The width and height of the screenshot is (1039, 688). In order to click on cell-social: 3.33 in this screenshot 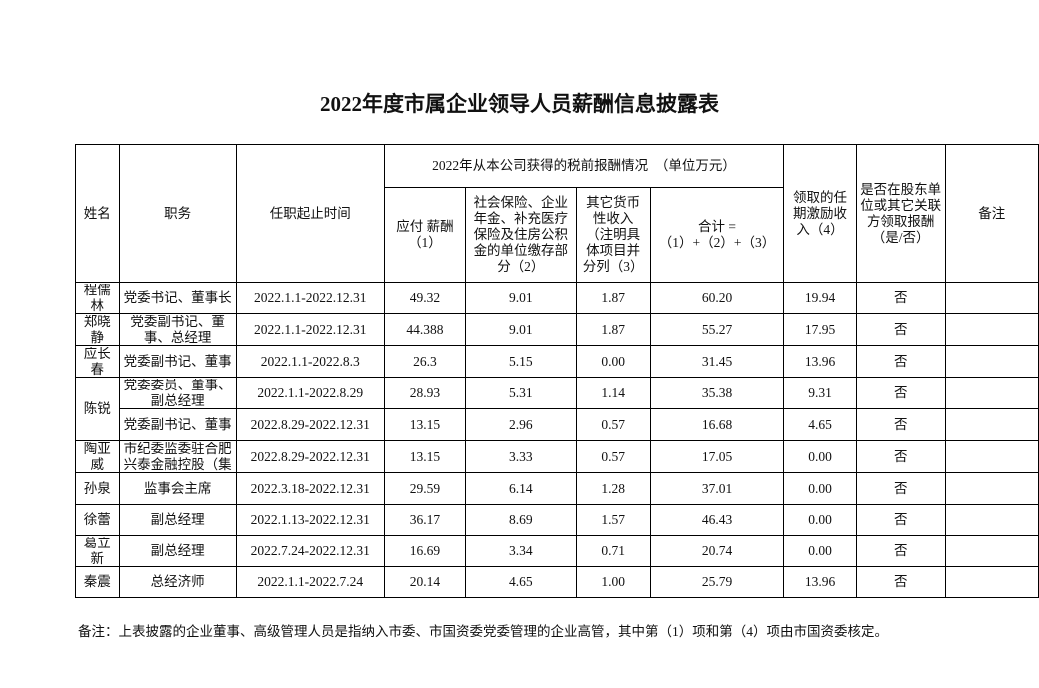, I will do `click(521, 456)`.